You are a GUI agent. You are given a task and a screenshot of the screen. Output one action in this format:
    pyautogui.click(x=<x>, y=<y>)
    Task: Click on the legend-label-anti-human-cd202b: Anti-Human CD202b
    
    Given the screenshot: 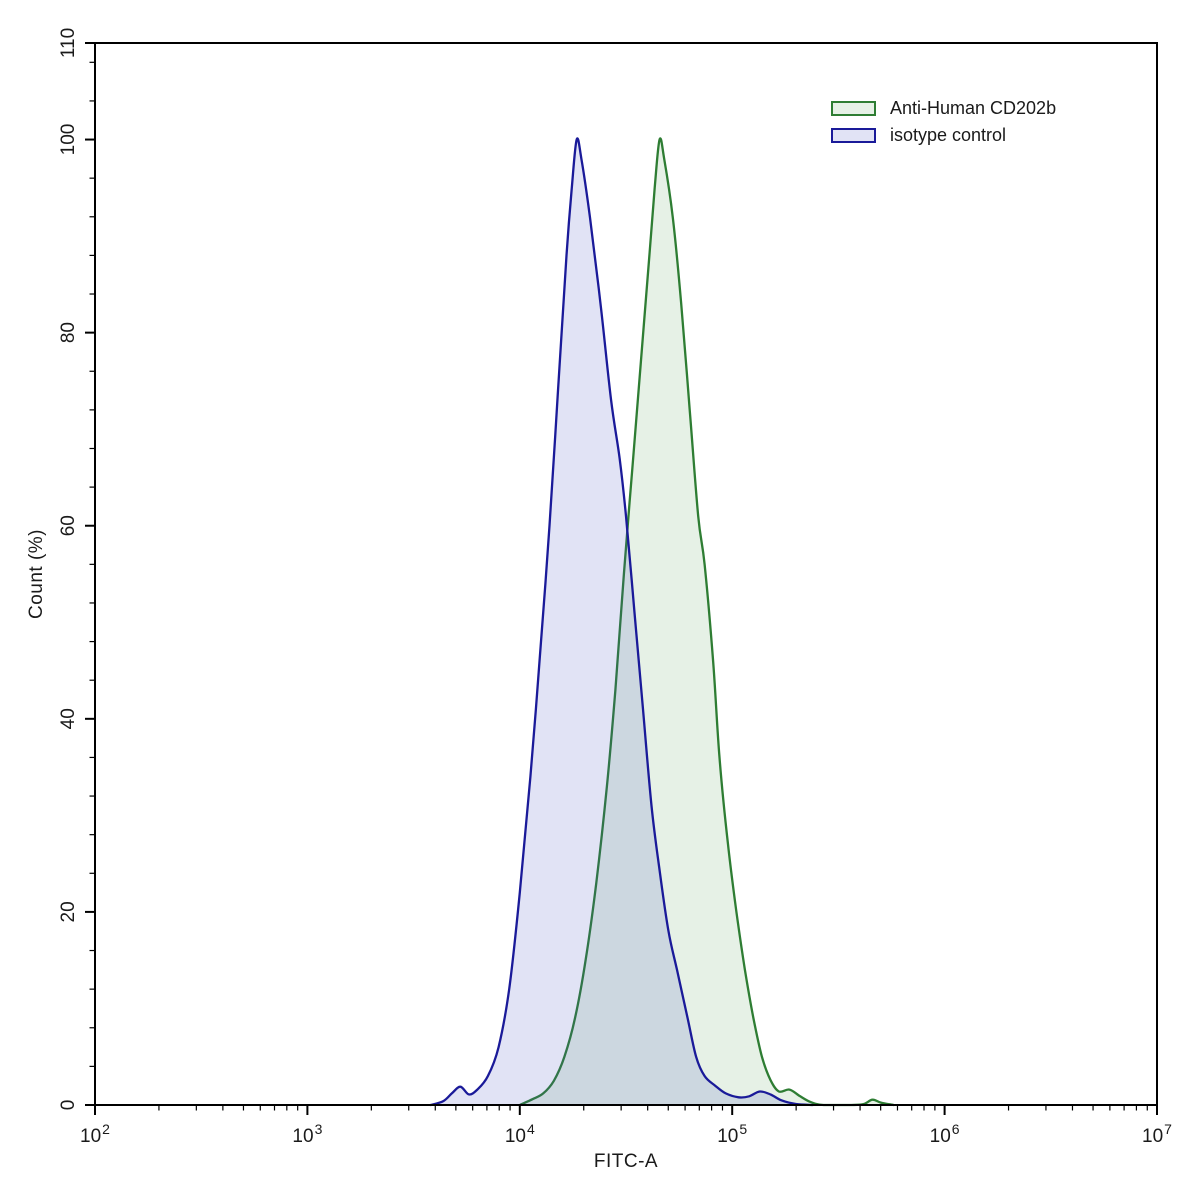 What is the action you would take?
    pyautogui.click(x=973, y=108)
    